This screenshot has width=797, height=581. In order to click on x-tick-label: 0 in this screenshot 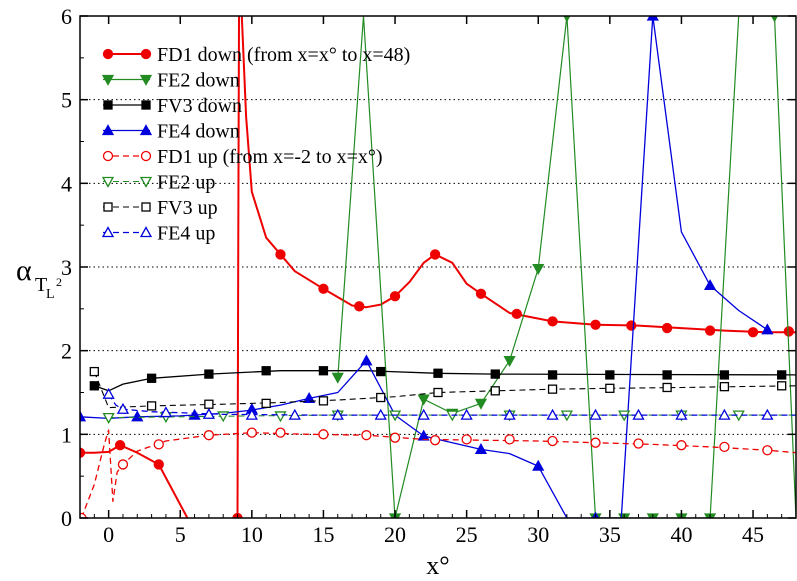, I will do `click(108, 534)`.